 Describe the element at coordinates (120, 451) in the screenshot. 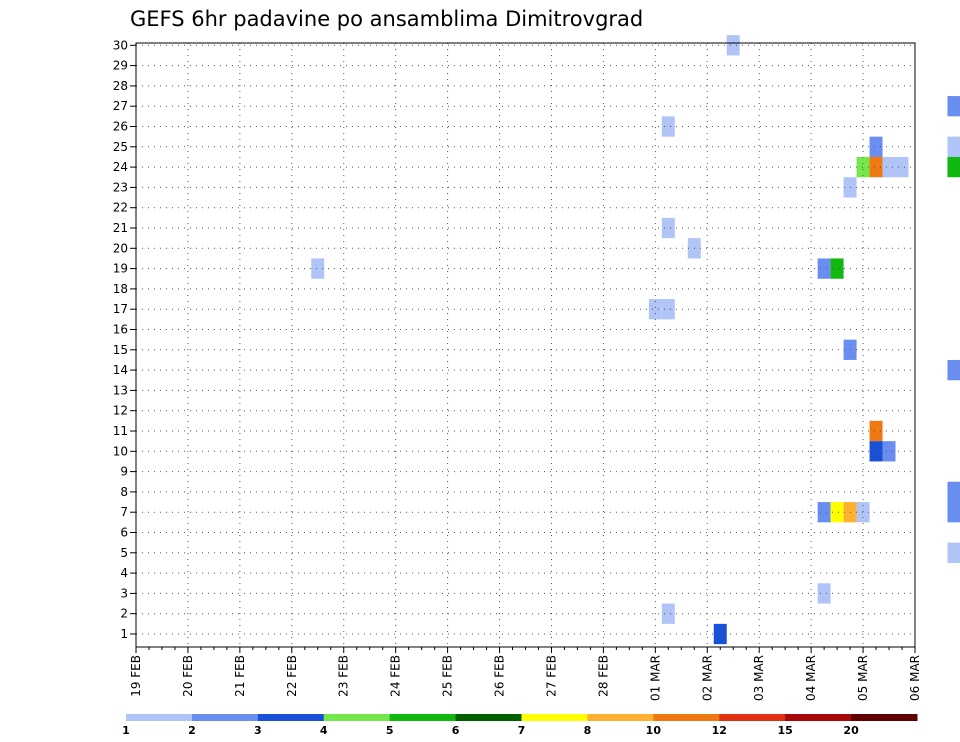

I see `y-tick-label: 10` at that location.